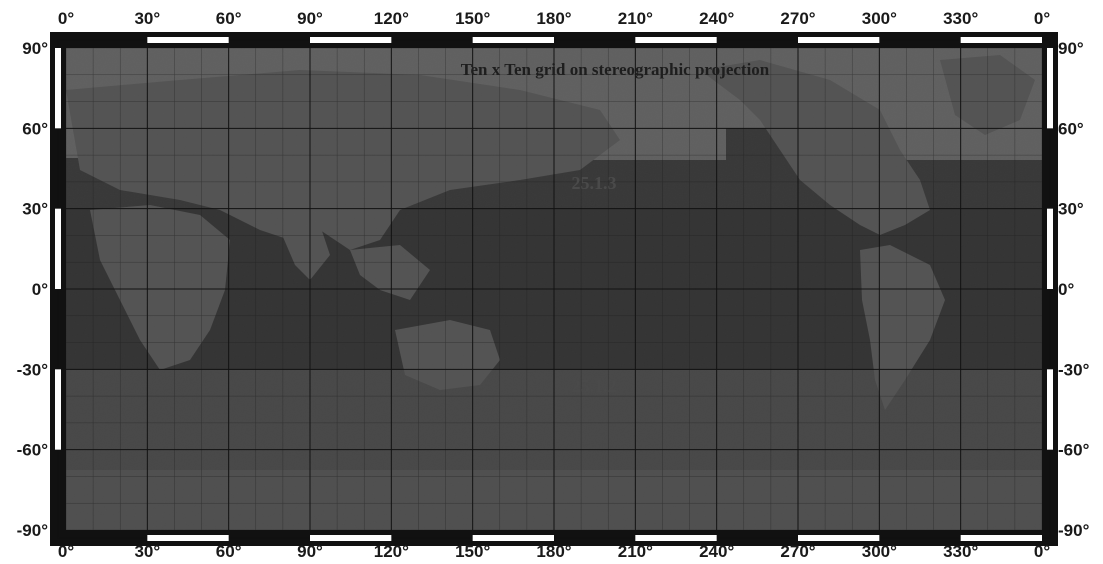 Image resolution: width=1103 pixels, height=564 pixels. Describe the element at coordinates (594, 386) in the screenshot. I see `region-label-south: 25.1.2` at that location.